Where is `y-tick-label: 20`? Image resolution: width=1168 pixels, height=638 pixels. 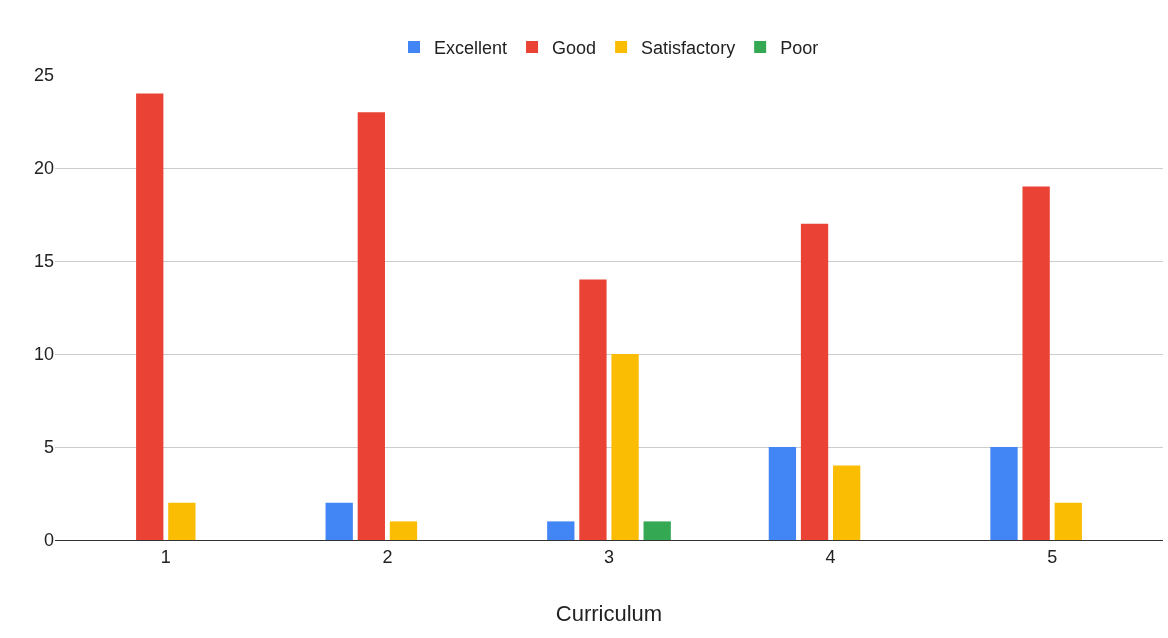
y-tick-label: 20 is located at coordinates (43, 168).